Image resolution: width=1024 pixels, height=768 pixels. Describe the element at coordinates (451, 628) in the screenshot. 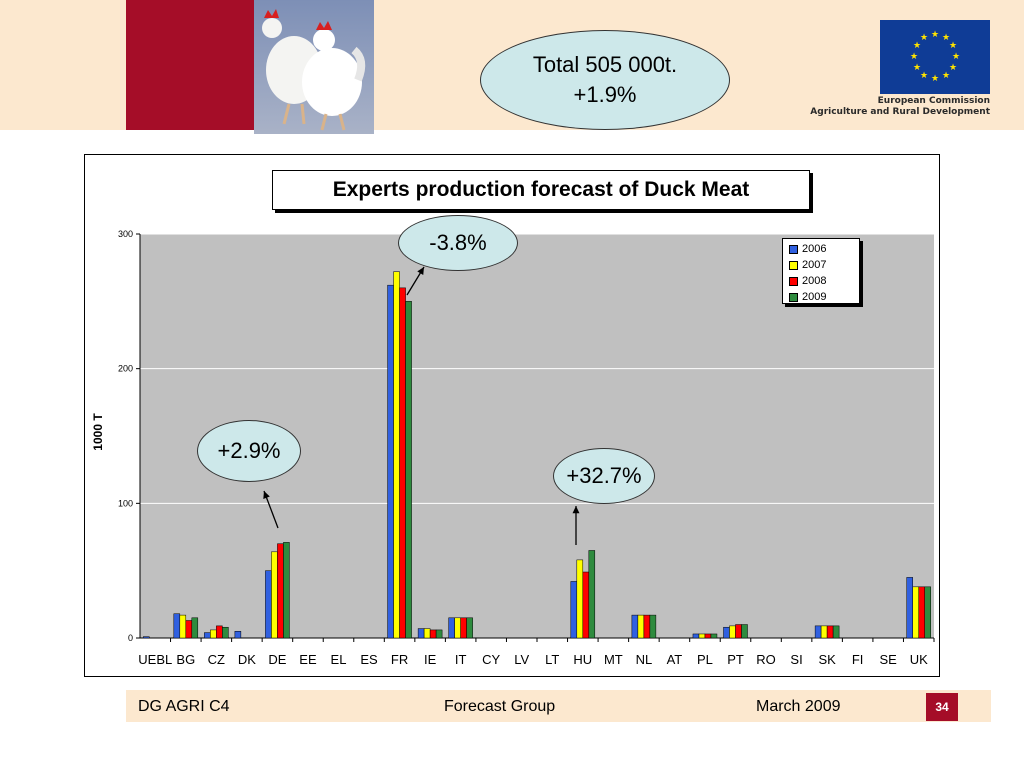

I see `bar-it-2006` at that location.